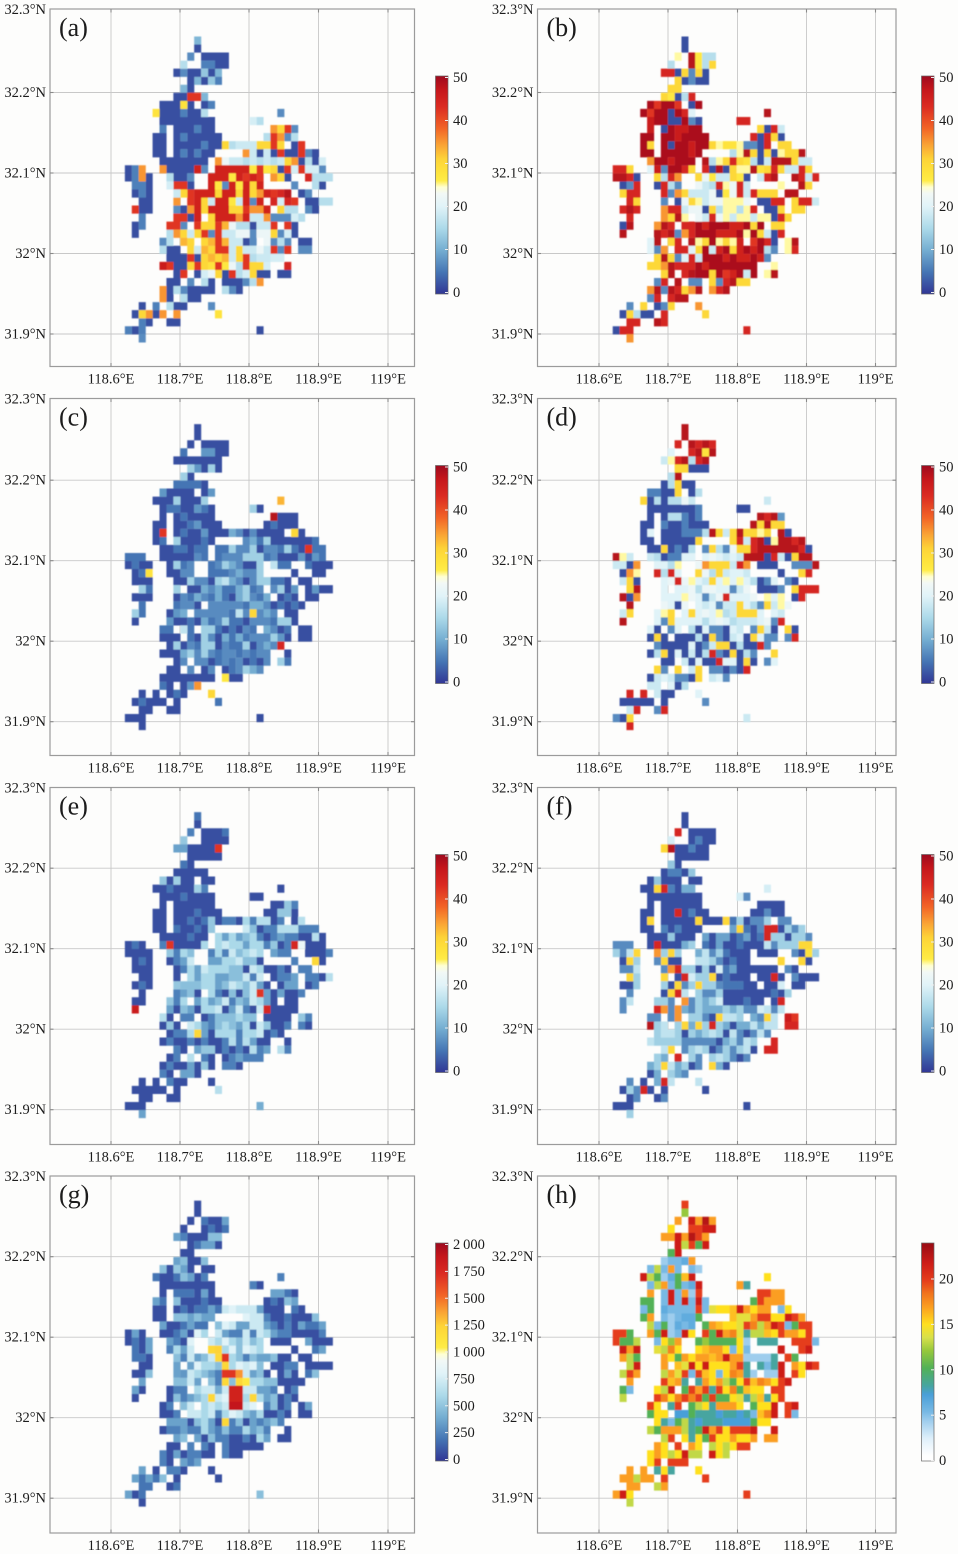 The width and height of the screenshot is (958, 1554). I want to click on svg-text: 1 750, so click(469, 1272).